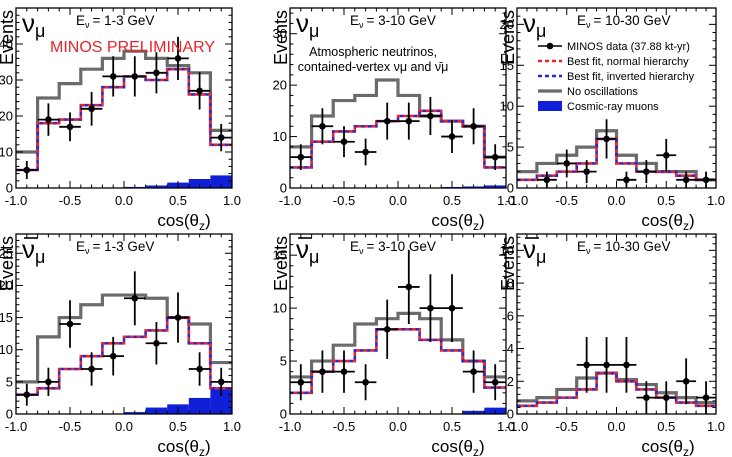  I want to click on inverted-hierarchy-histogram, so click(398, 139).